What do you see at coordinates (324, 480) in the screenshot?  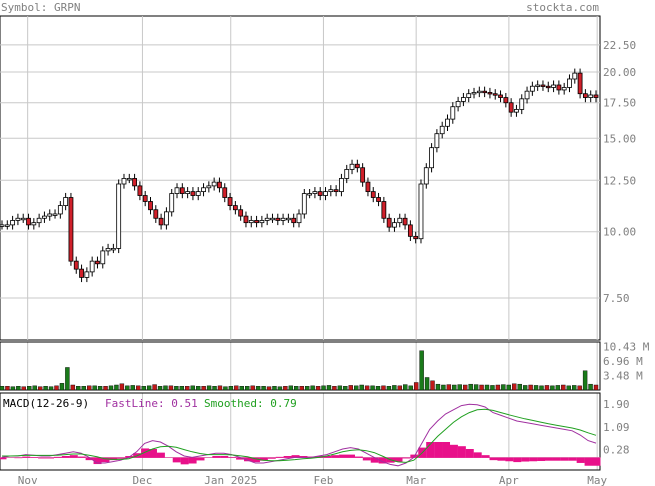 I see `x-tick-label: Feb` at bounding box center [324, 480].